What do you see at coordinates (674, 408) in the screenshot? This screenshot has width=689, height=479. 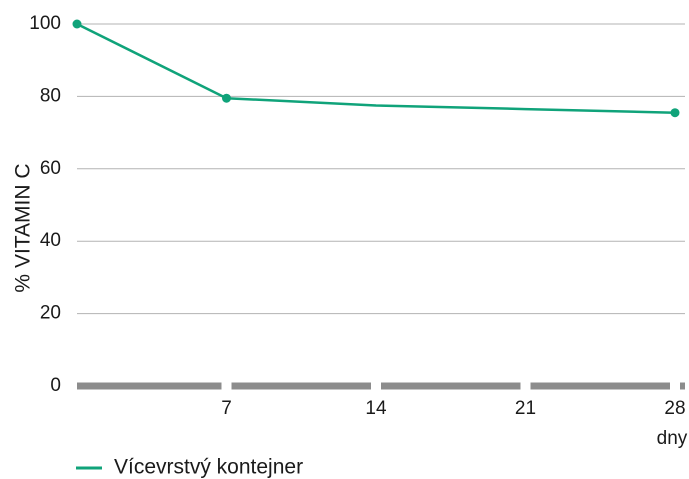 I see `x-tick-label-28: 28` at bounding box center [674, 408].